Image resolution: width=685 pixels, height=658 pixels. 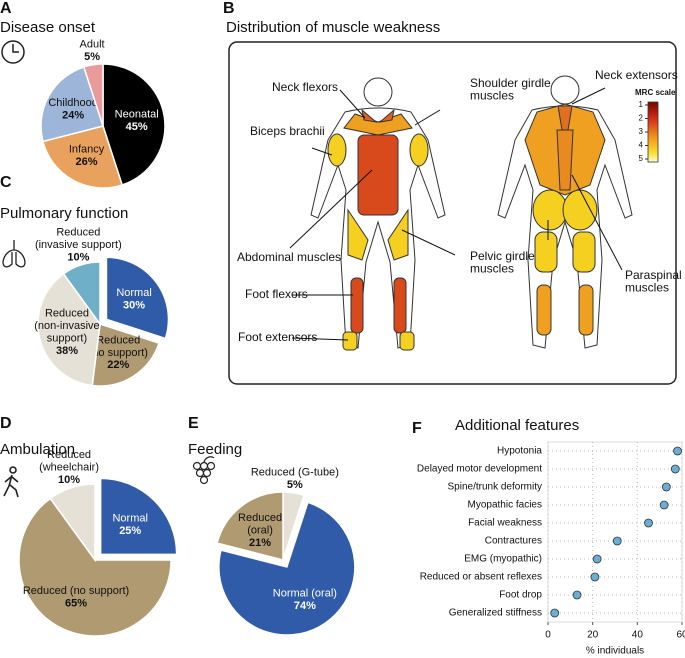 What do you see at coordinates (680, 635) in the screenshot?
I see `x-tick-label: 60` at bounding box center [680, 635].